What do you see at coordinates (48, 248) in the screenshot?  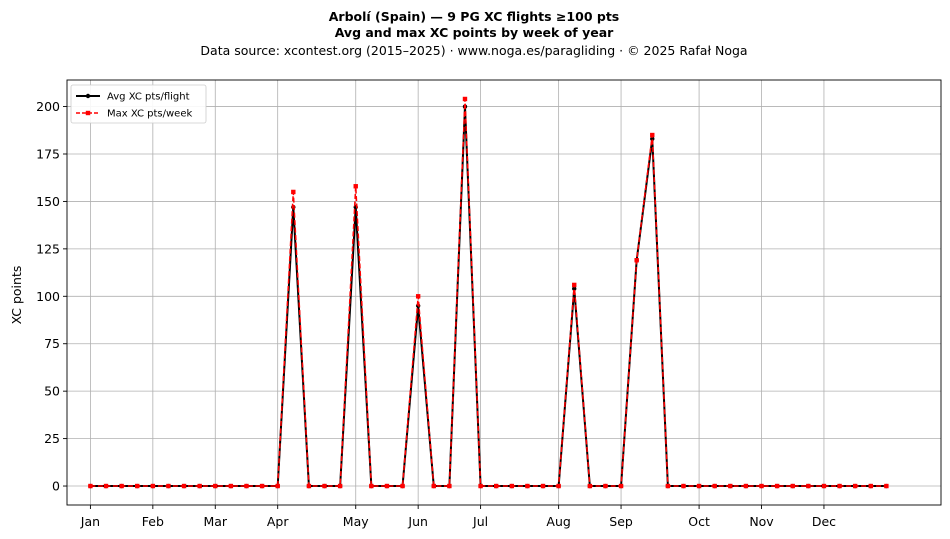 I see `y-tick-label: 125` at bounding box center [48, 248].